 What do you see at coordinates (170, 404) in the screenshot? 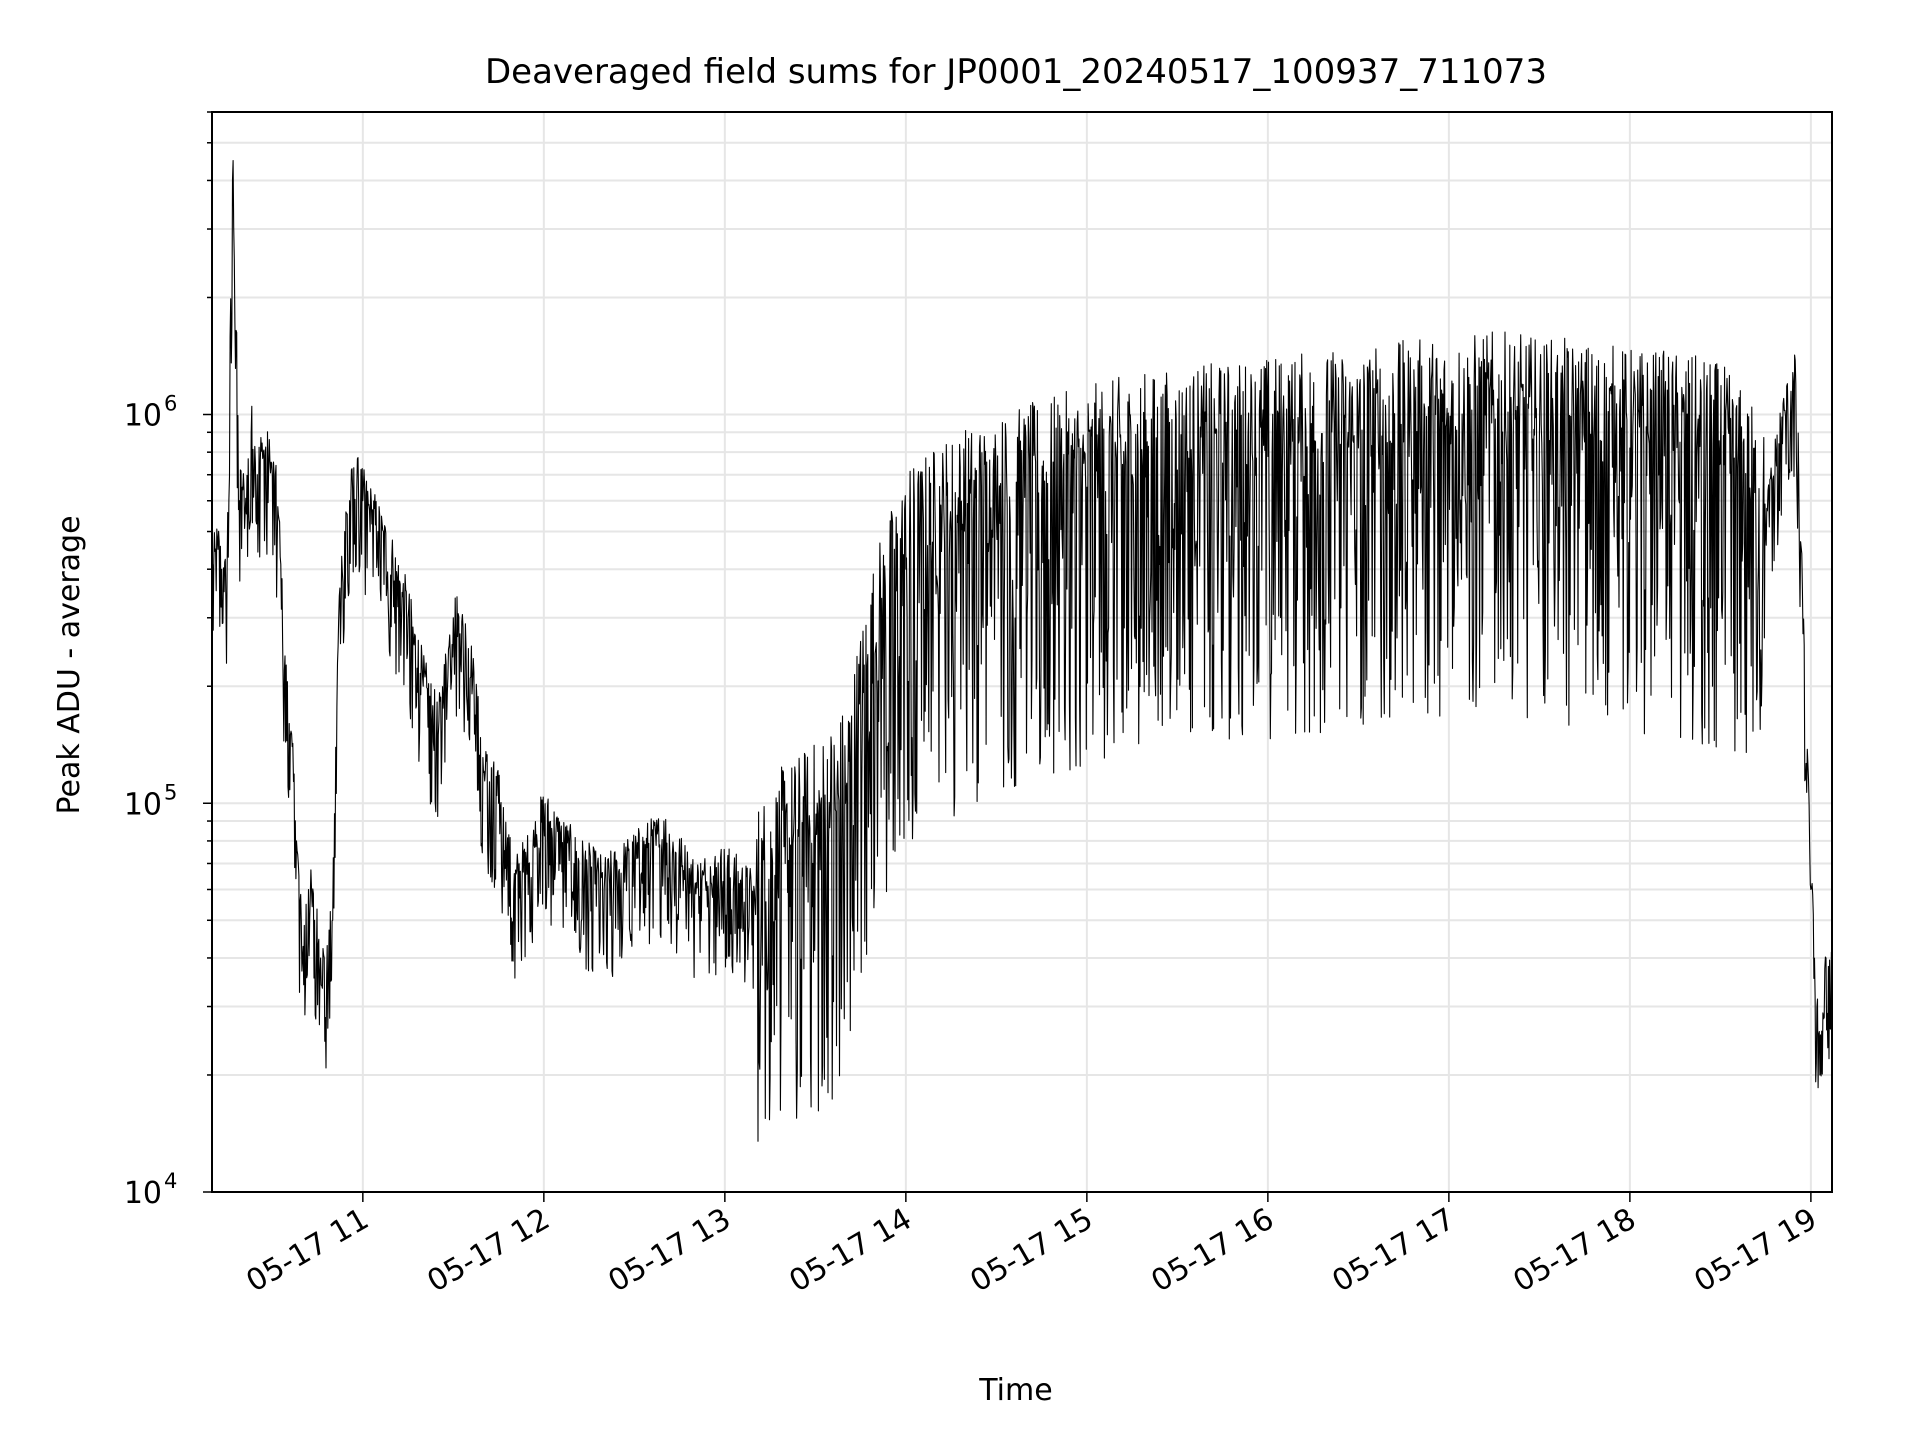
I see `y-tick-label-exp: 6` at bounding box center [170, 404].